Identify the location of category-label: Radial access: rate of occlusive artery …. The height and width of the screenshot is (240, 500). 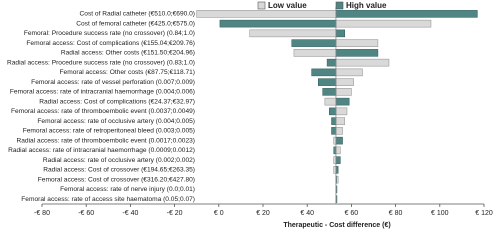
(119, 160).